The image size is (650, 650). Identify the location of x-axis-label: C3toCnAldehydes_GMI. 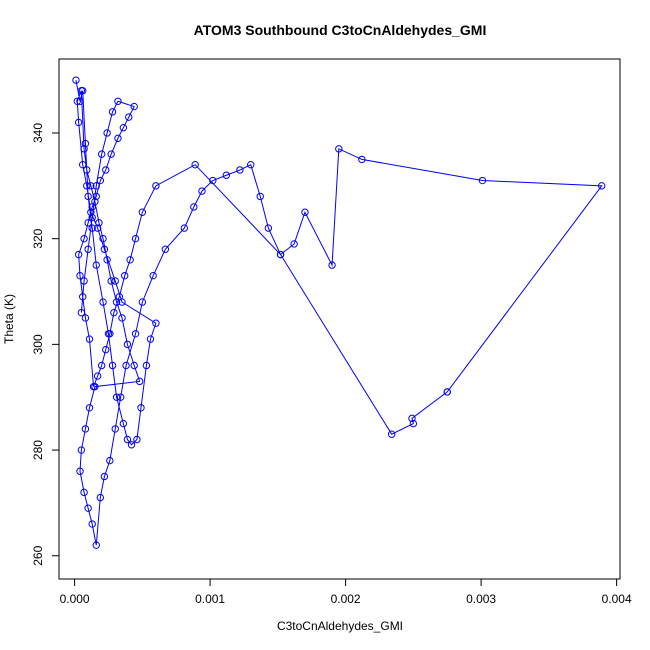
(340, 626).